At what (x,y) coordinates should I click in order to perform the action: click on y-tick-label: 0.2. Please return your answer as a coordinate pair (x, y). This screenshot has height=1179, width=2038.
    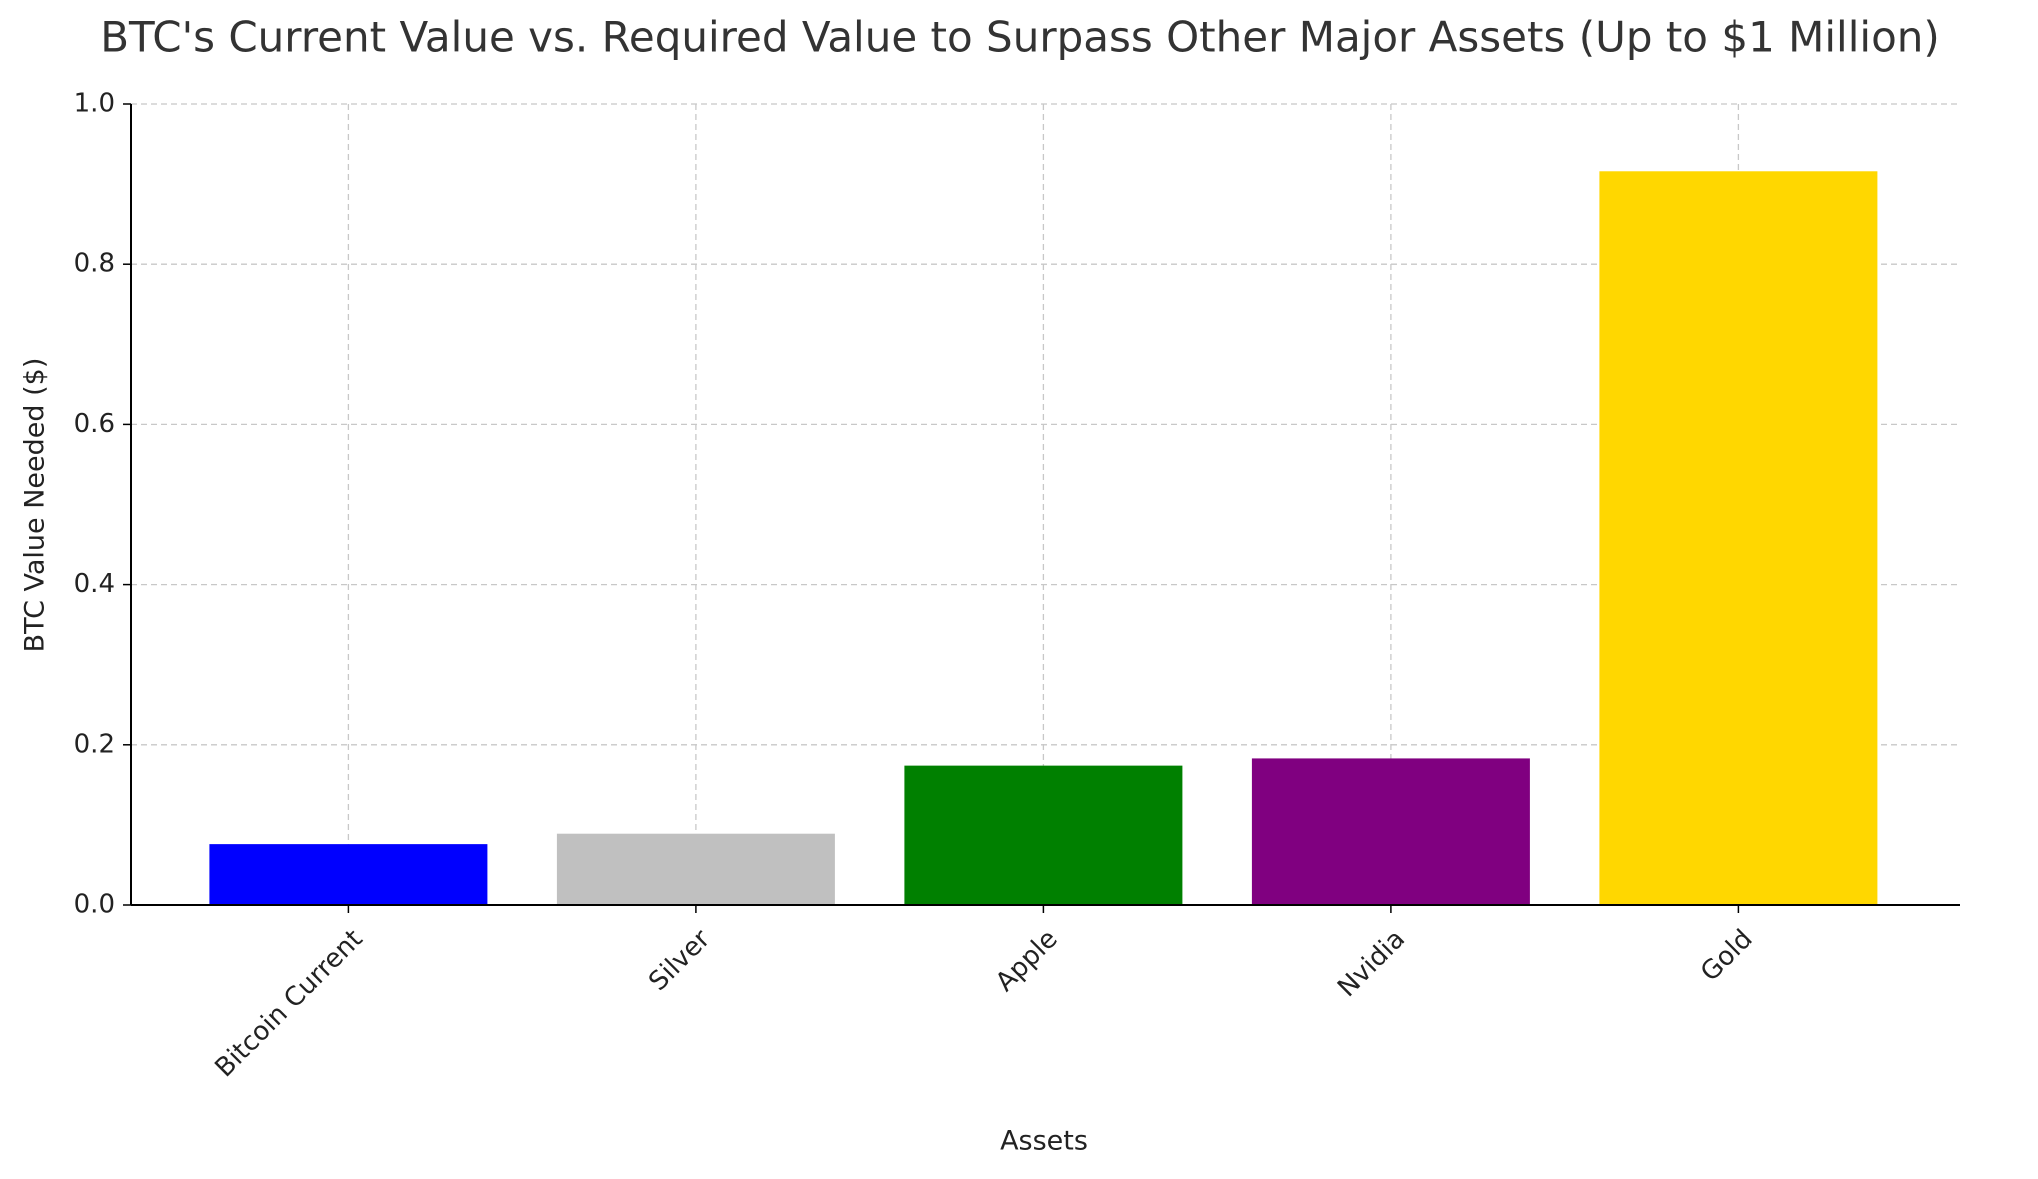
    Looking at the image, I should click on (94, 744).